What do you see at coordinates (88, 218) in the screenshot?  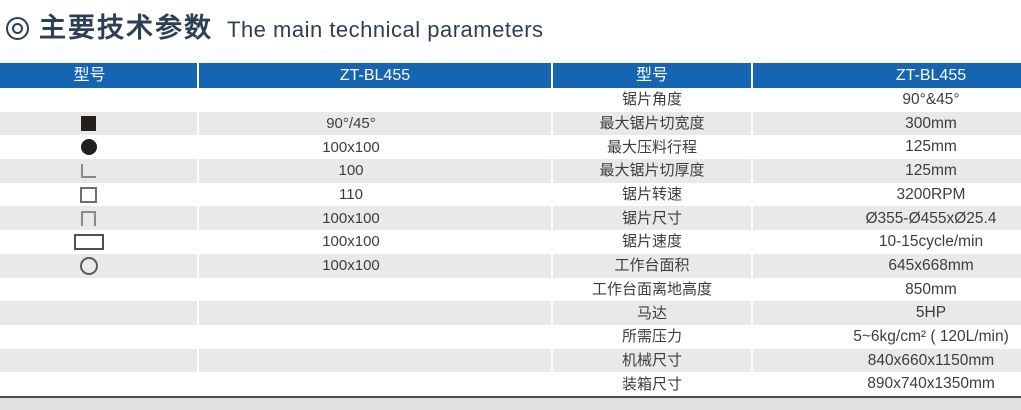 I see `channel-icon` at bounding box center [88, 218].